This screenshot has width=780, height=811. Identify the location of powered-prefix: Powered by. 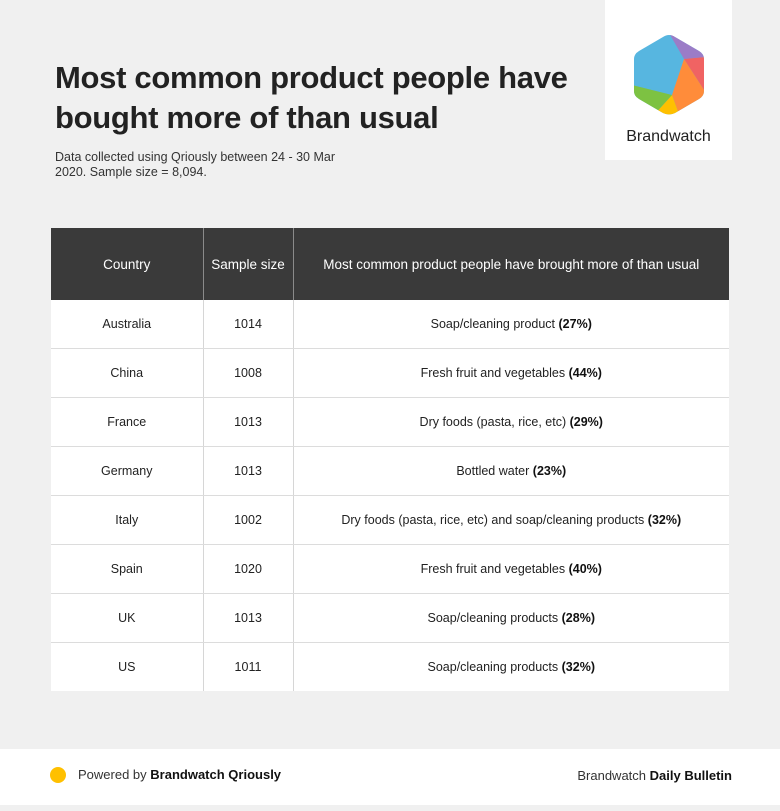
(112, 774).